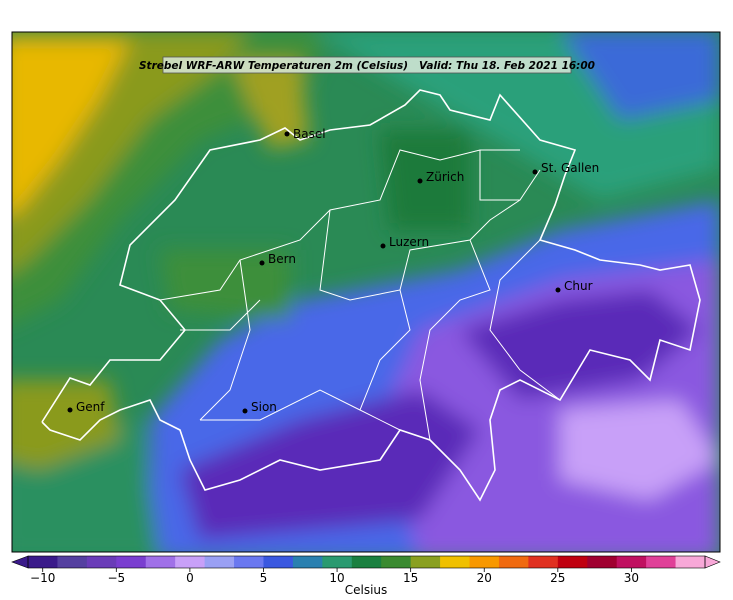 This screenshot has height=600, width=733. I want to click on colorbar-tick-label: 0, so click(190, 578).